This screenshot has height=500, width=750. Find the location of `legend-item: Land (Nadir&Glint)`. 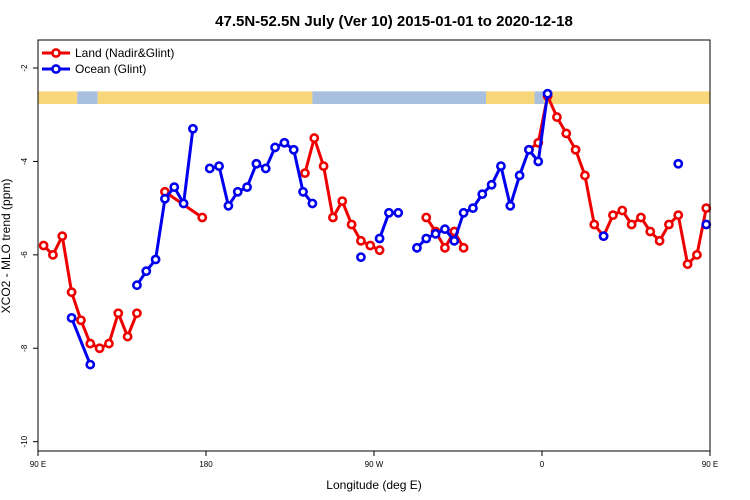

legend-item: Land (Nadir&Glint) is located at coordinates (108, 53).